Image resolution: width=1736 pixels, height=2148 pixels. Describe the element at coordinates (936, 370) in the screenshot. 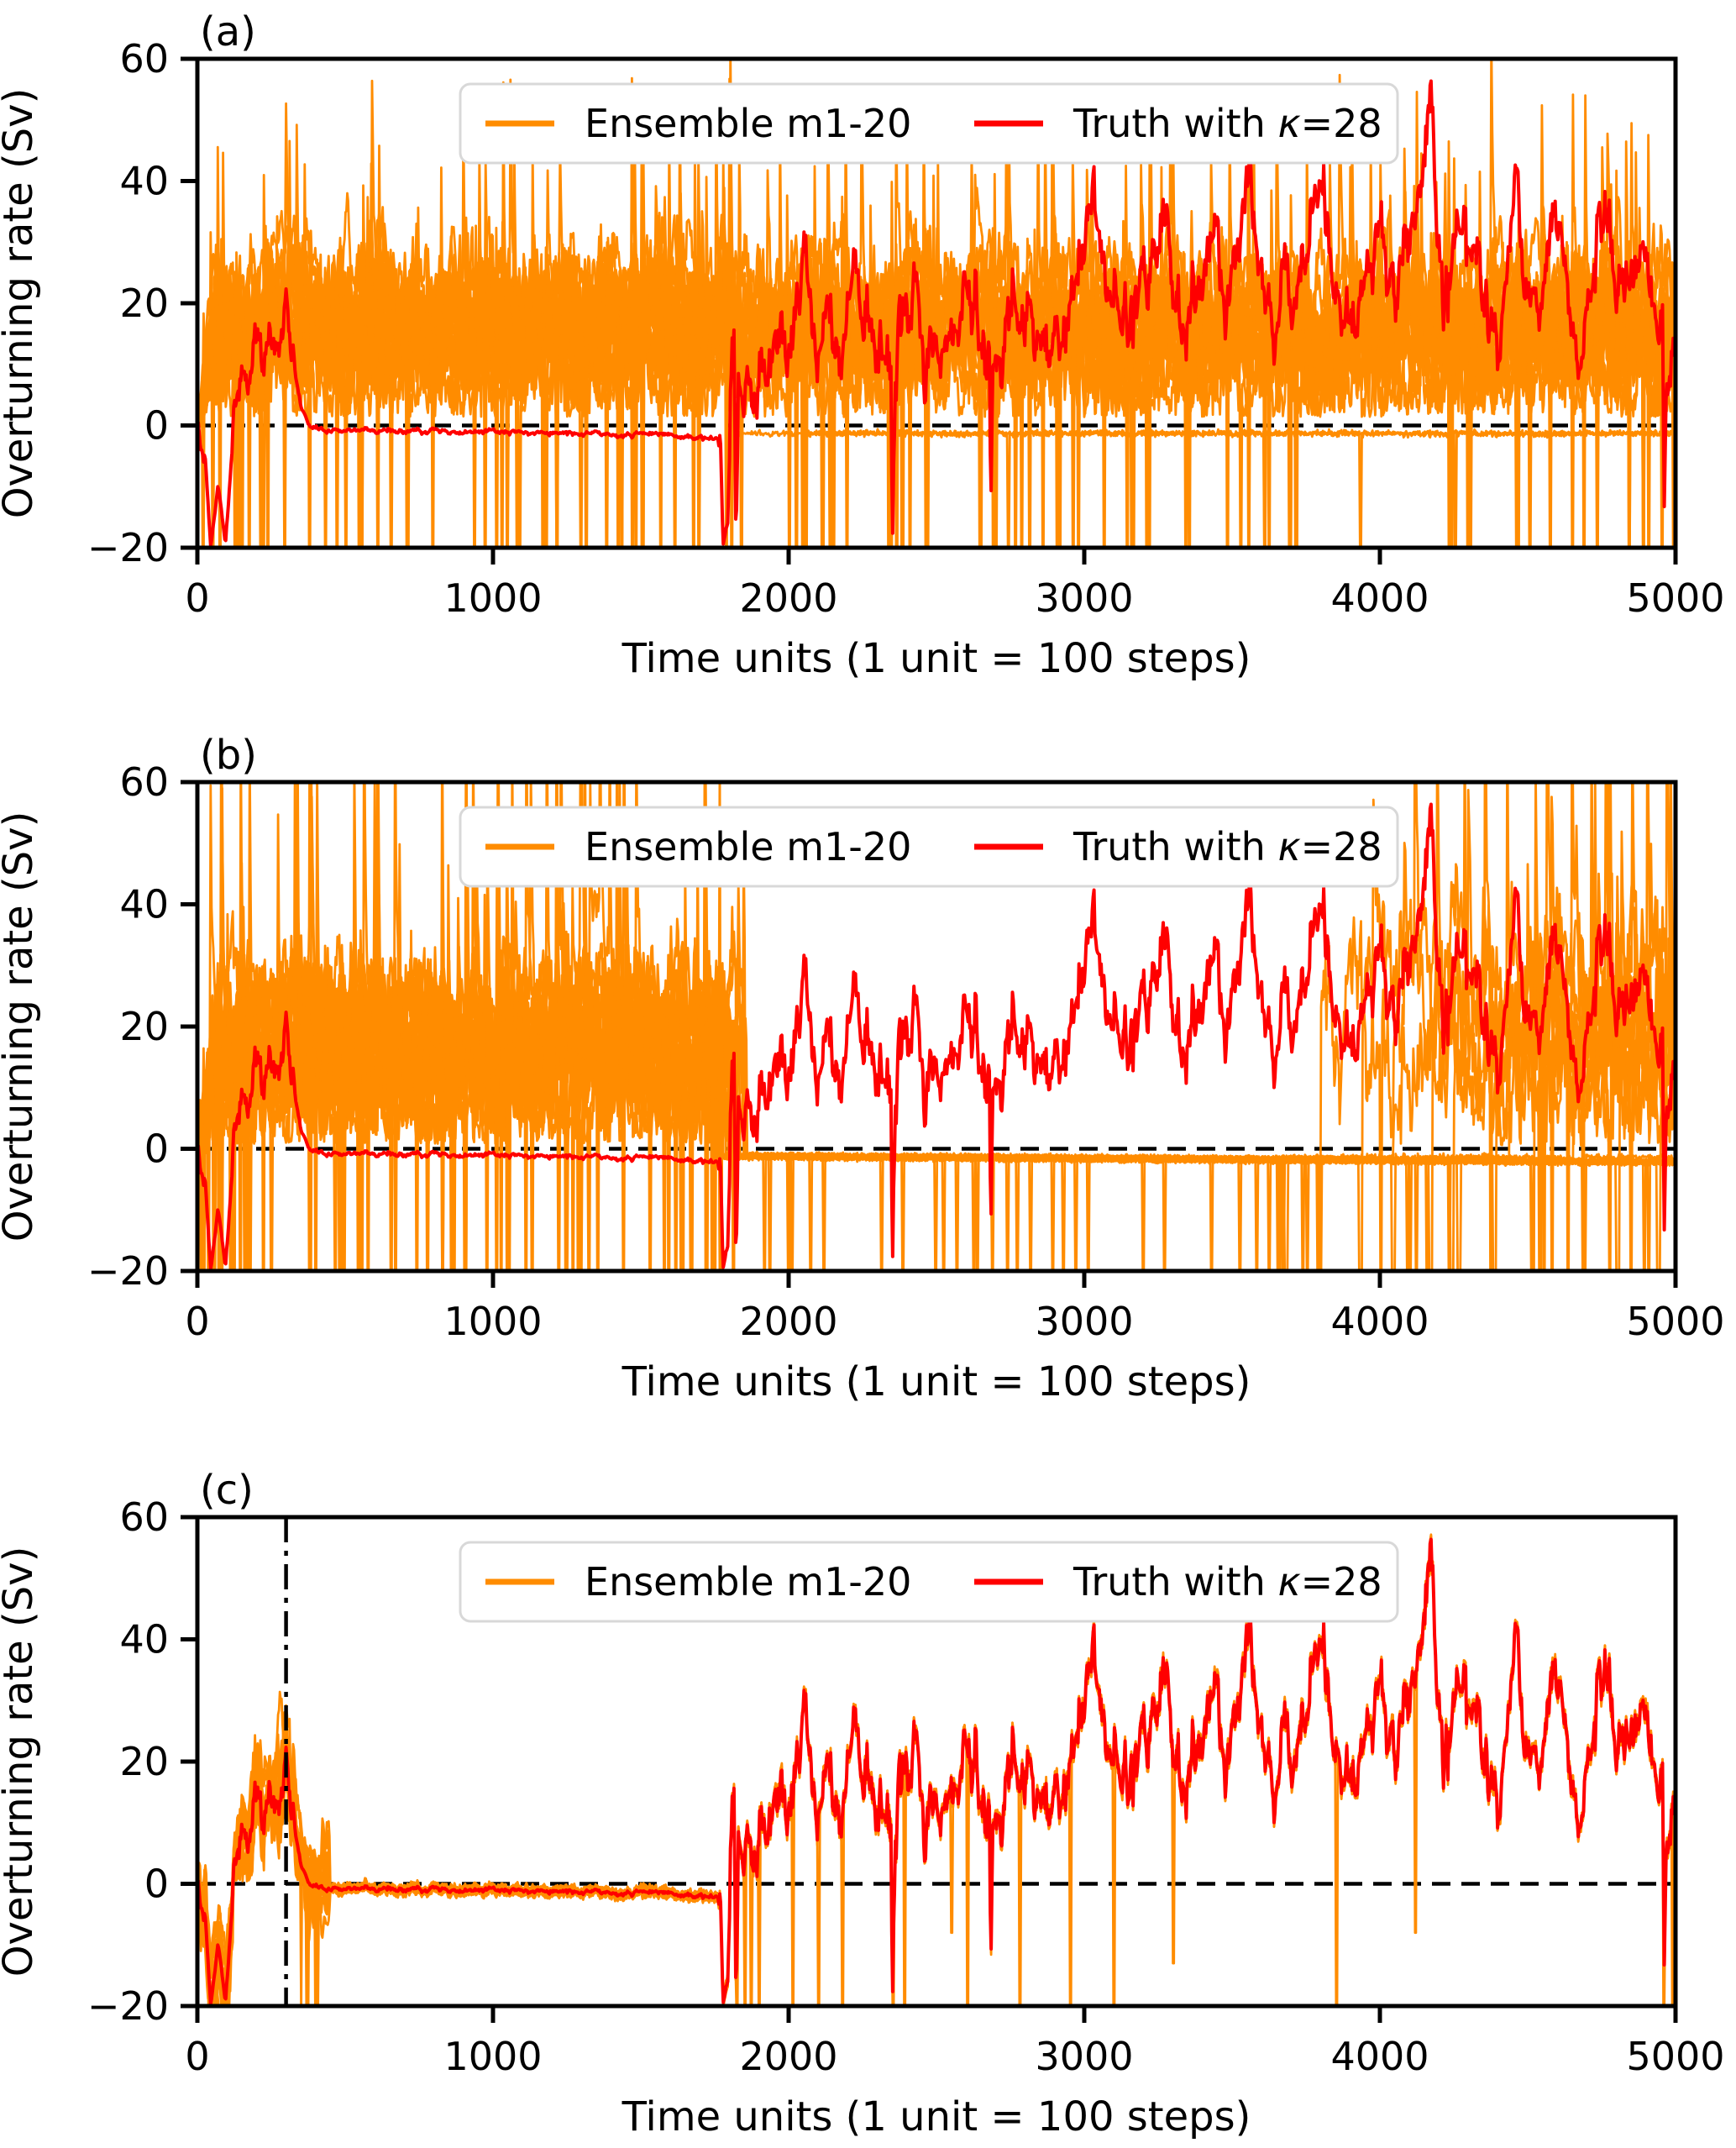

I see `ensemble-member-line` at that location.